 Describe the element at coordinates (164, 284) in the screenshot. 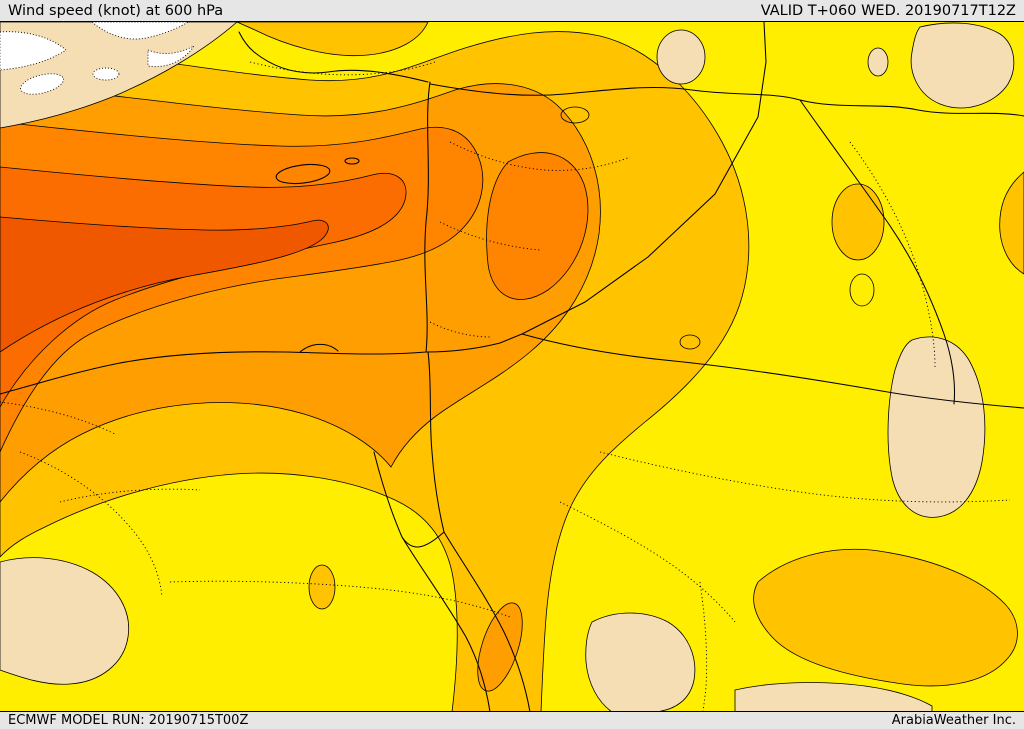

I see `wind-band-core-max` at that location.